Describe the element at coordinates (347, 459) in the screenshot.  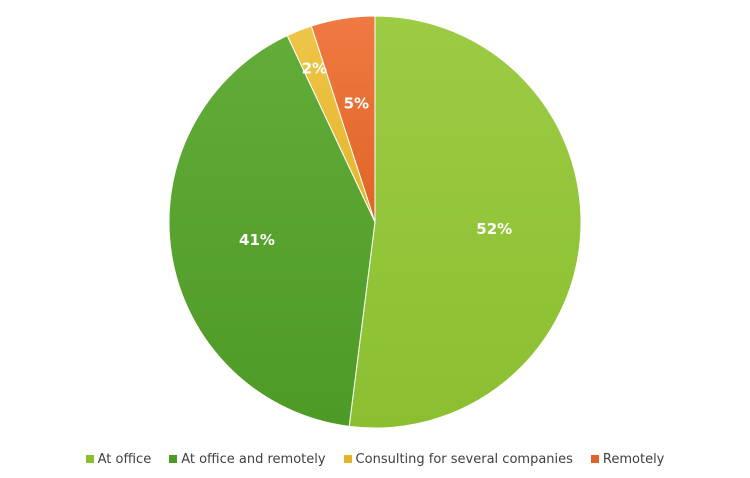
I see `legend-swatch-consulting` at that location.